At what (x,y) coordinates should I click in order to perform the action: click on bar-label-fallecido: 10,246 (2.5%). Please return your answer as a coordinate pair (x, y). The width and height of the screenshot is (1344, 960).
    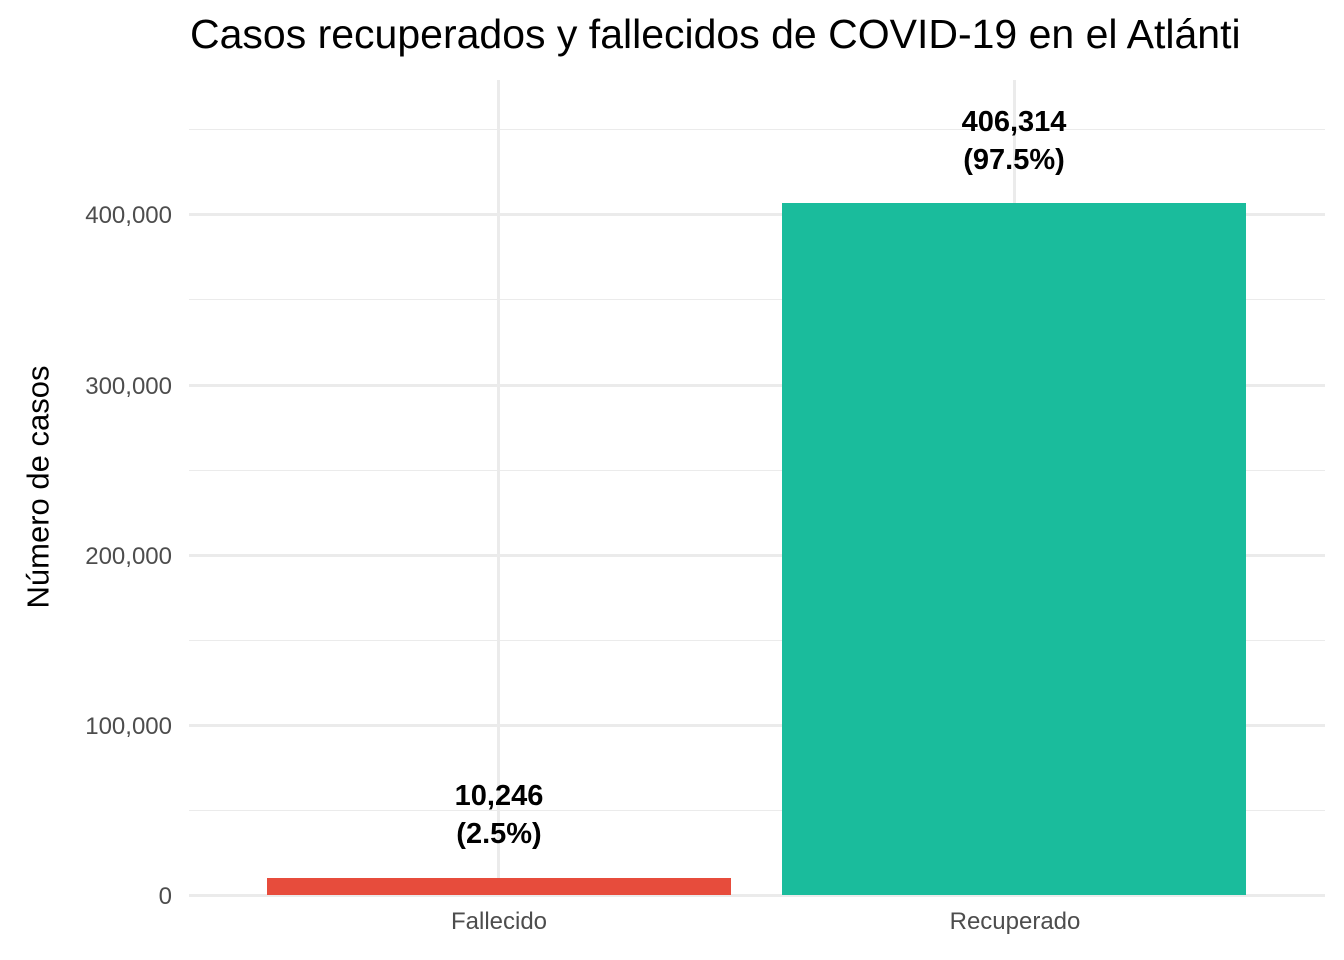
    Looking at the image, I should click on (499, 815).